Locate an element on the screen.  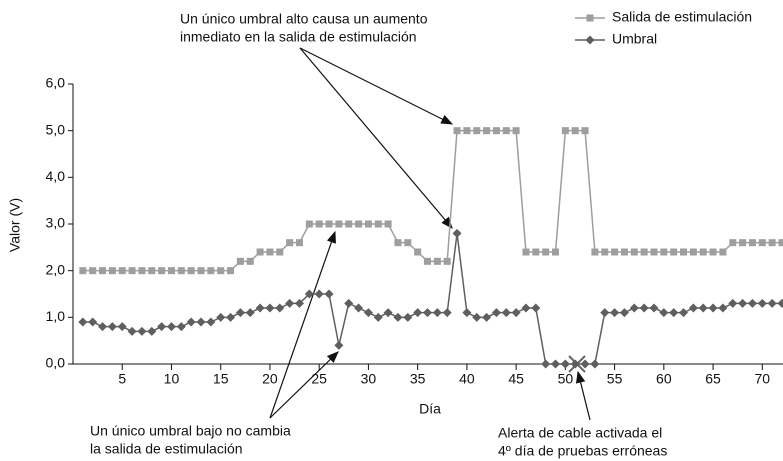
x-tick-label: 45 is located at coordinates (516, 379).